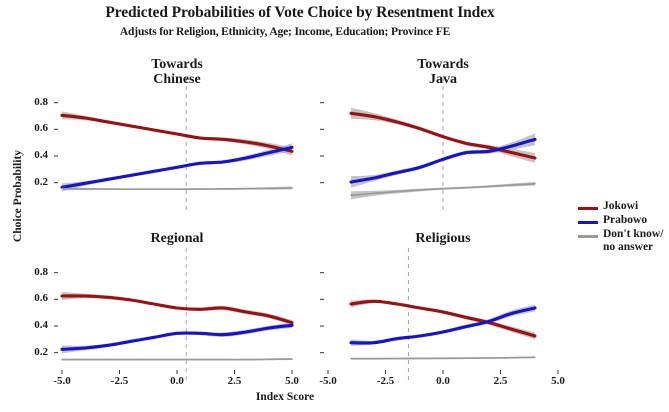  I want to click on legend-item-1: Prabowo, so click(623, 220).